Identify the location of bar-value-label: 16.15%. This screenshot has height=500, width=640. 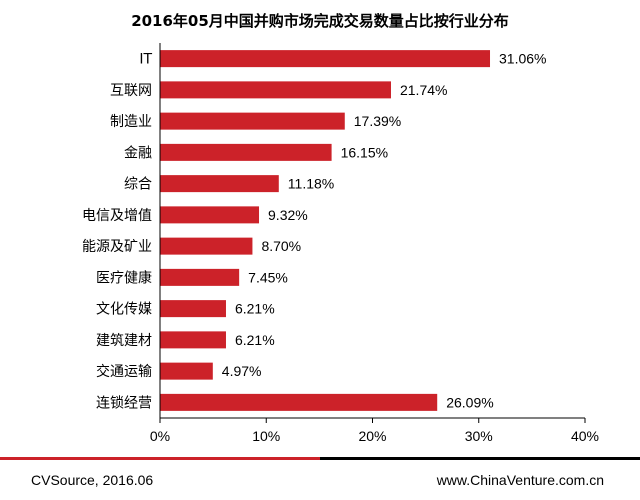
(364, 152).